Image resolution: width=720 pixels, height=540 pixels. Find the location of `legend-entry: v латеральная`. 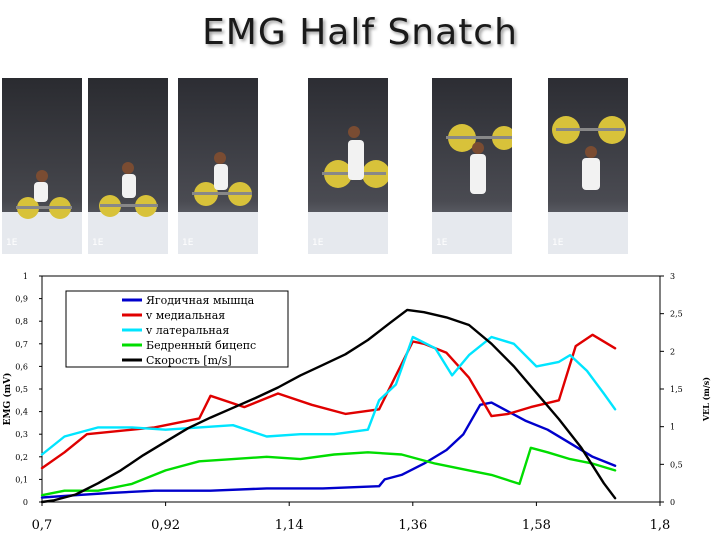

legend-entry: v латеральная is located at coordinates (187, 330).